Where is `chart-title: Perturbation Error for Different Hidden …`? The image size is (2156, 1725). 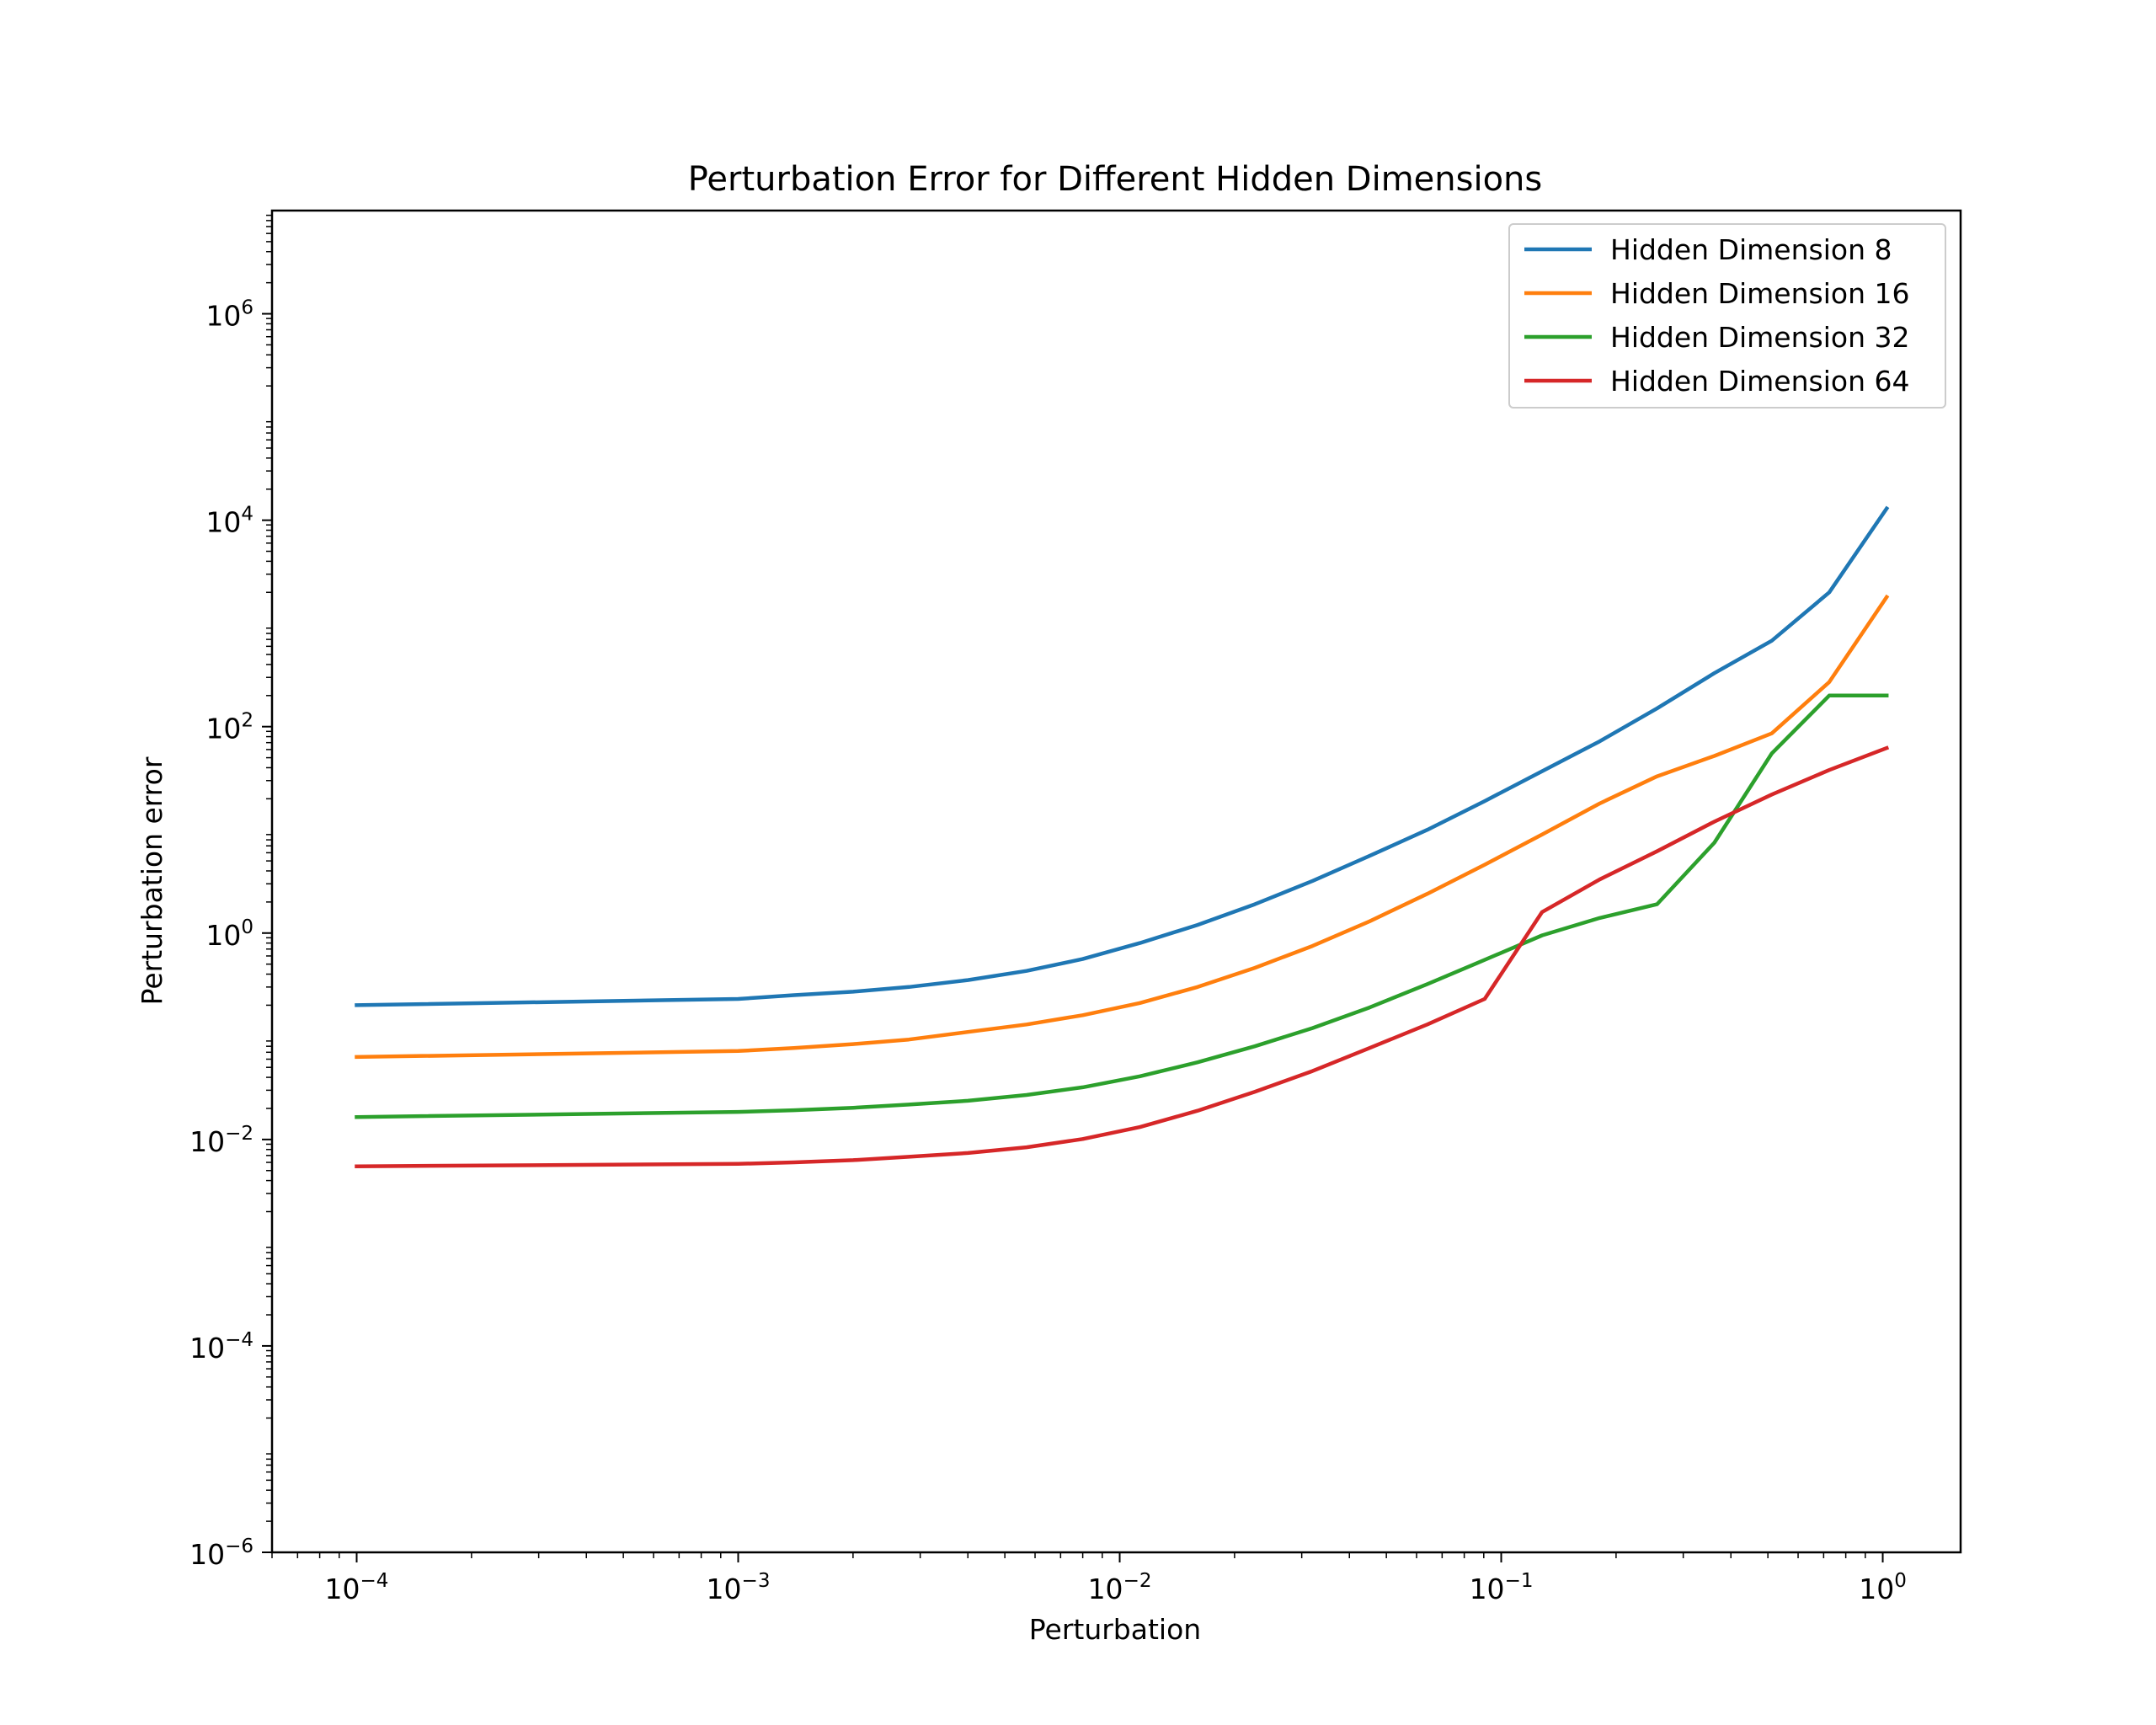
chart-title: Perturbation Error for Different Hidden … is located at coordinates (1115, 179).